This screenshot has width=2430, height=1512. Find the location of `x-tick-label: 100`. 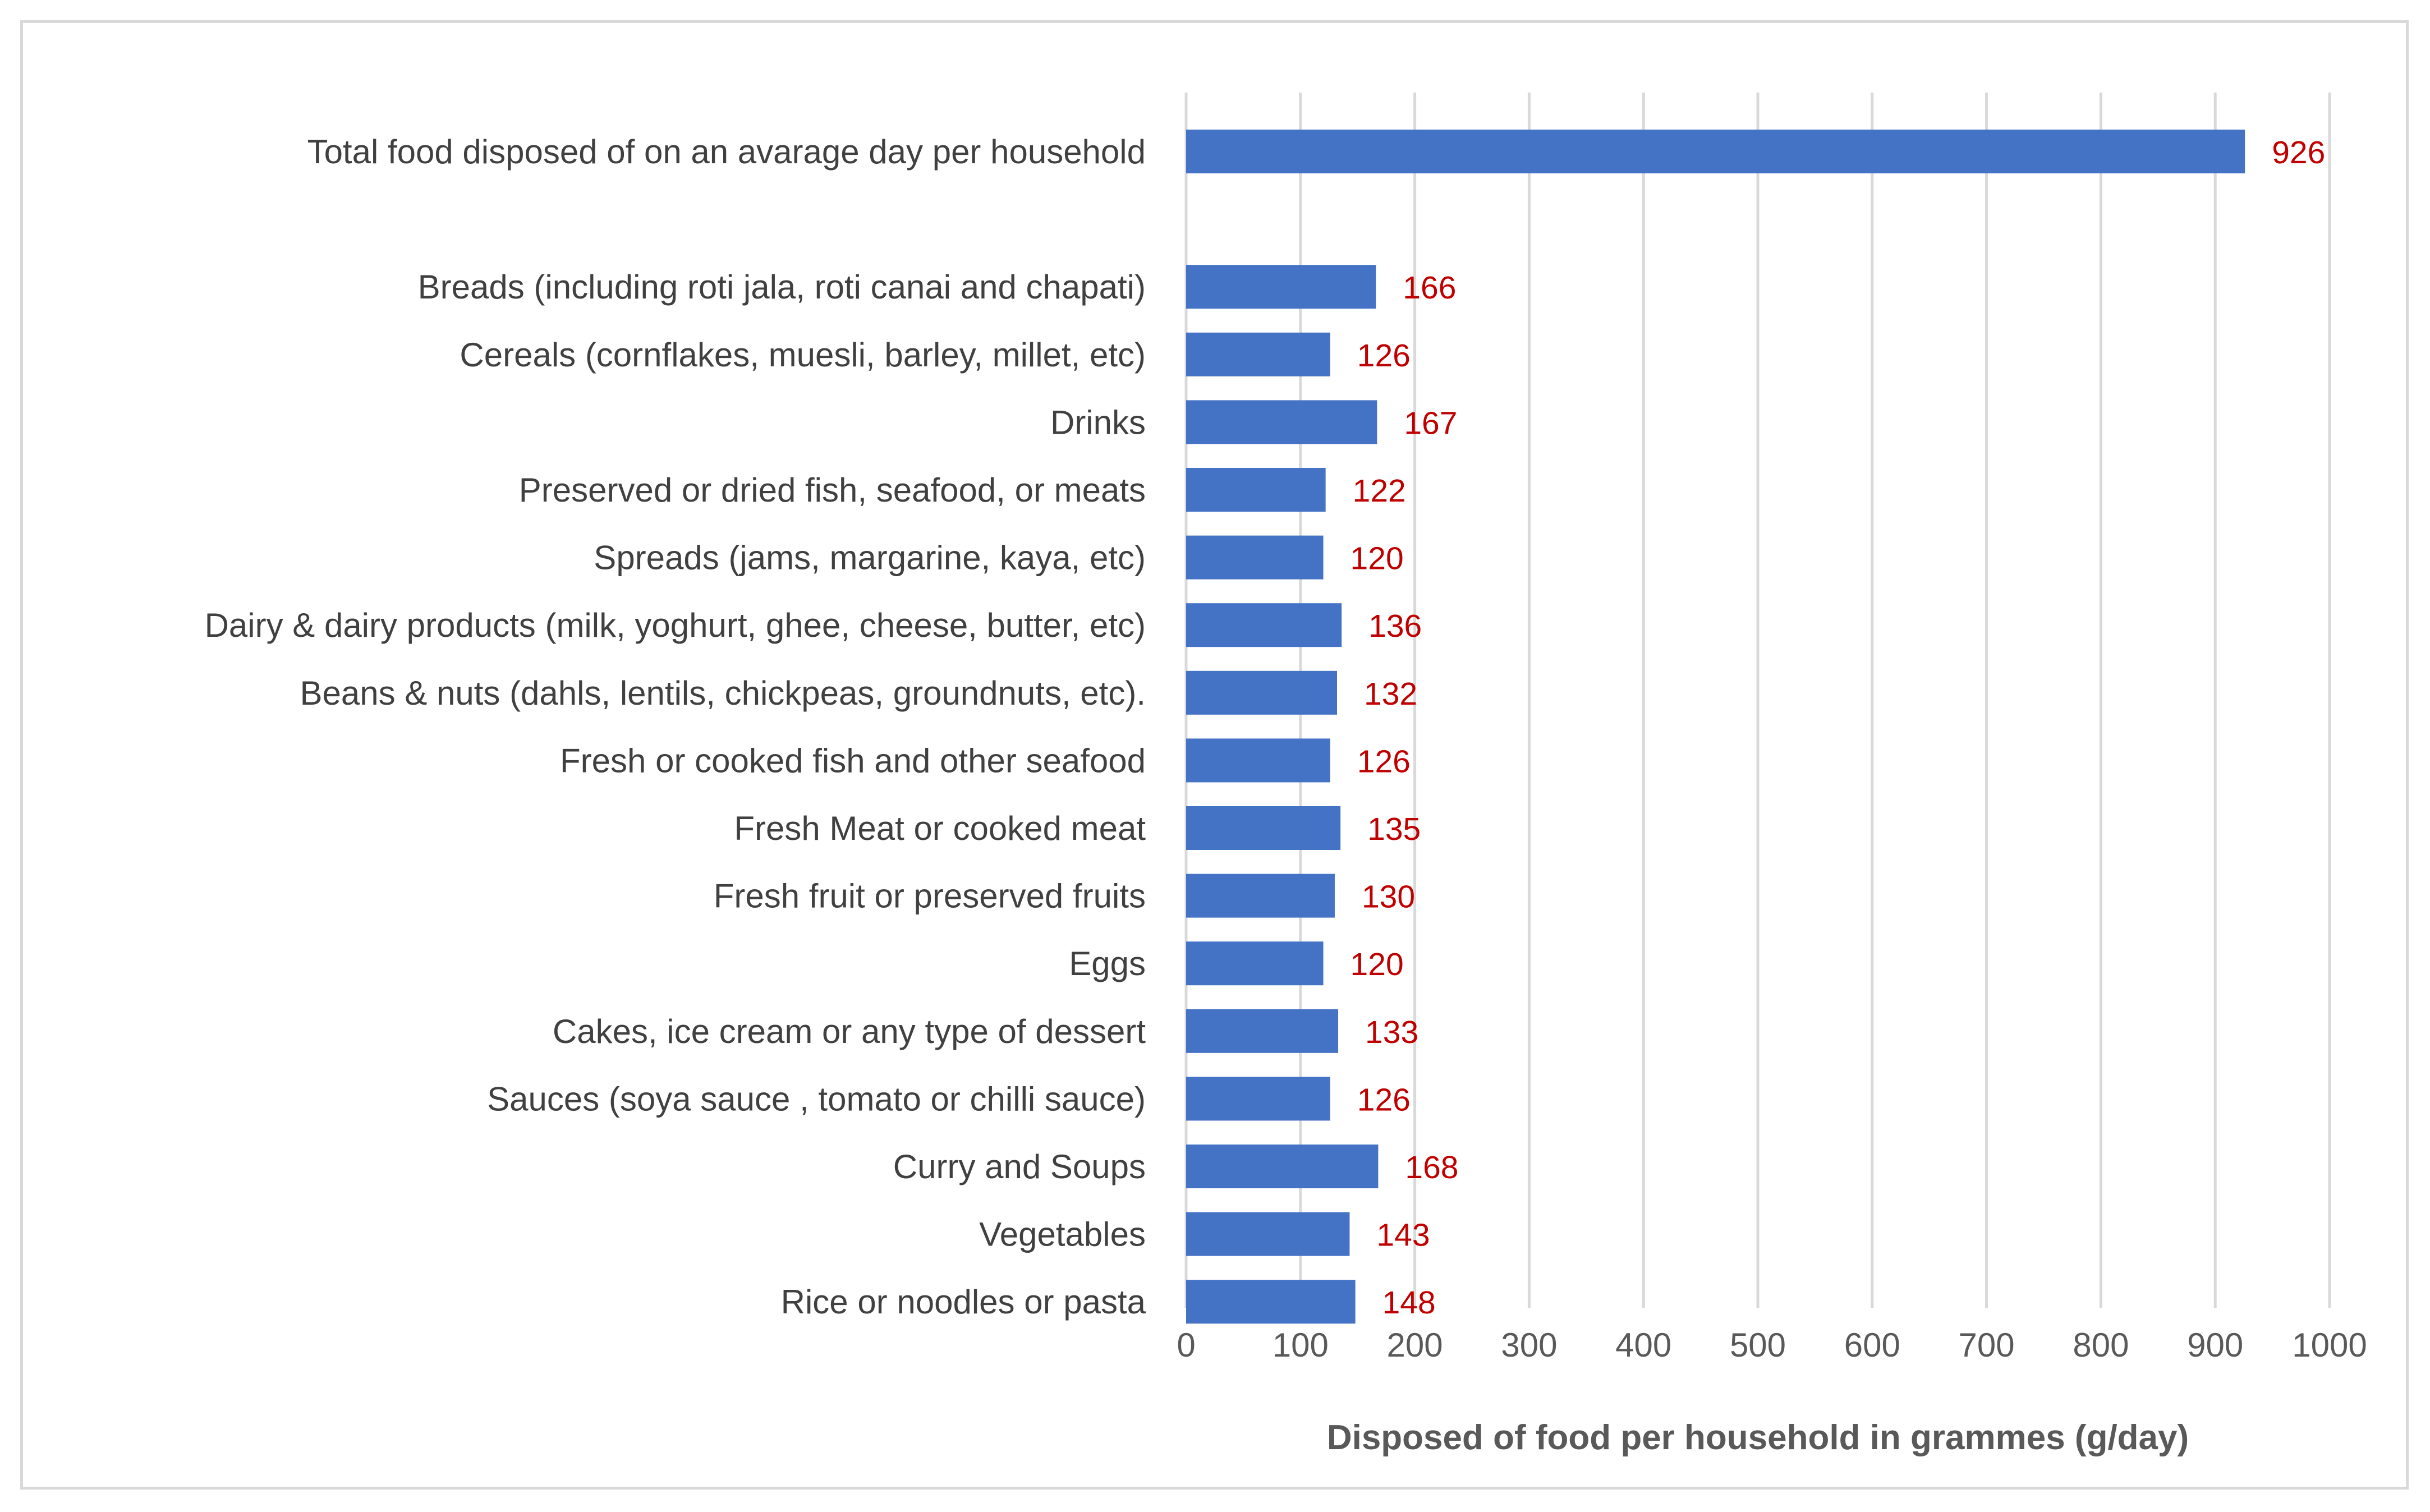

x-tick-label: 100 is located at coordinates (1301, 1345).